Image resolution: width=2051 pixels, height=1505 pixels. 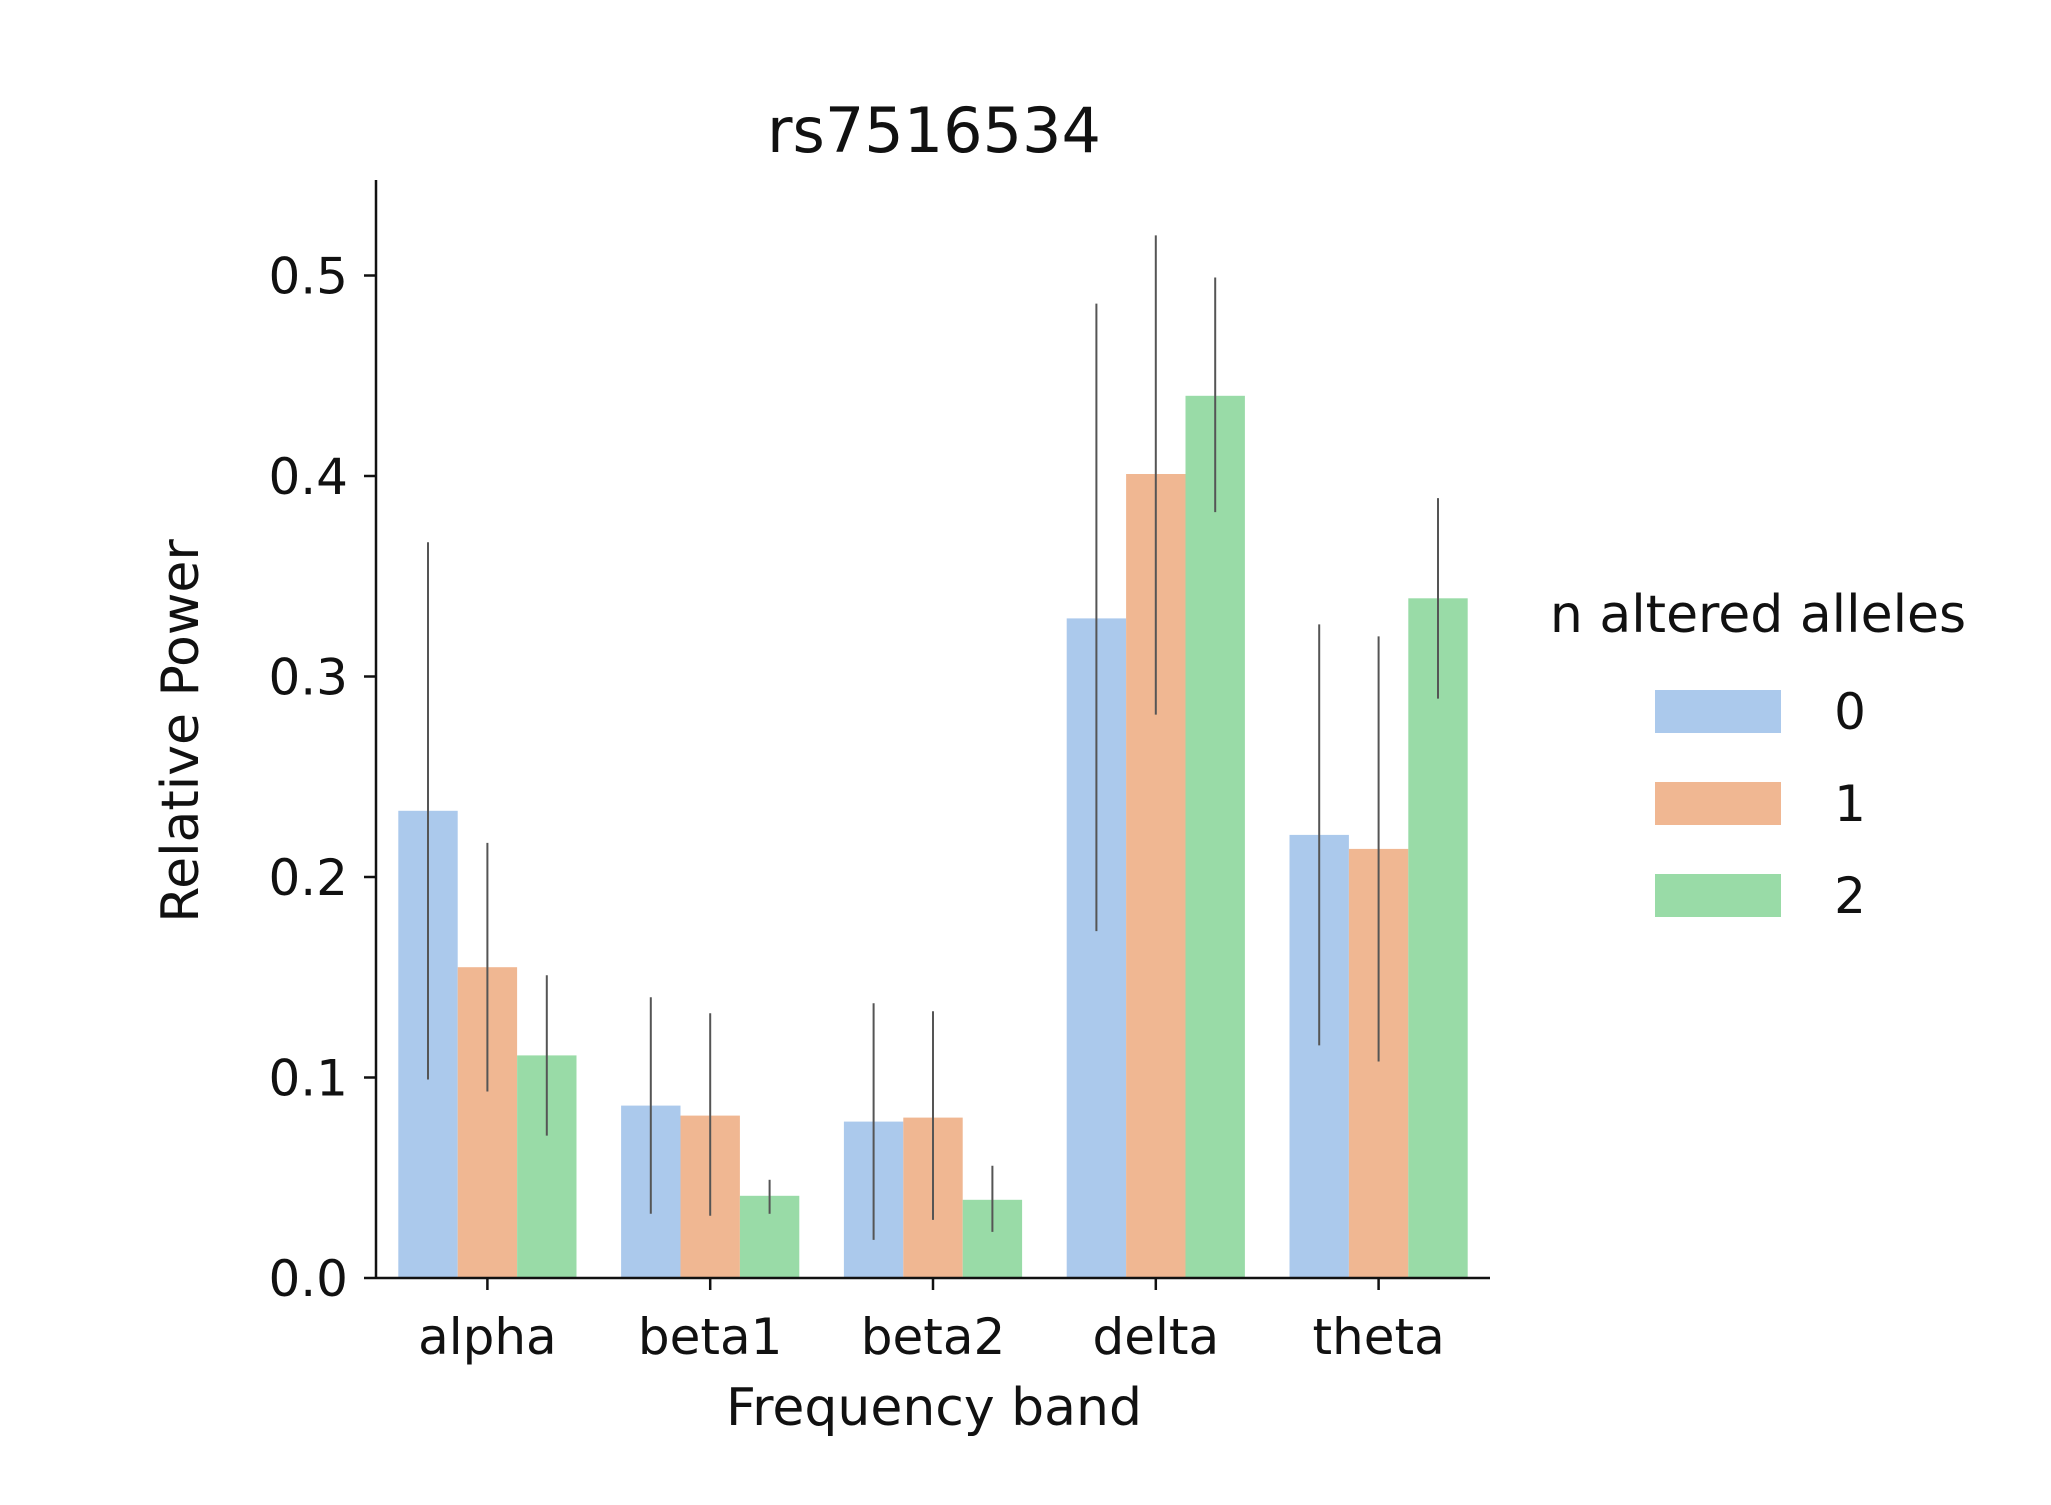 I want to click on legend-label-1: 1, so click(x=1850, y=804).